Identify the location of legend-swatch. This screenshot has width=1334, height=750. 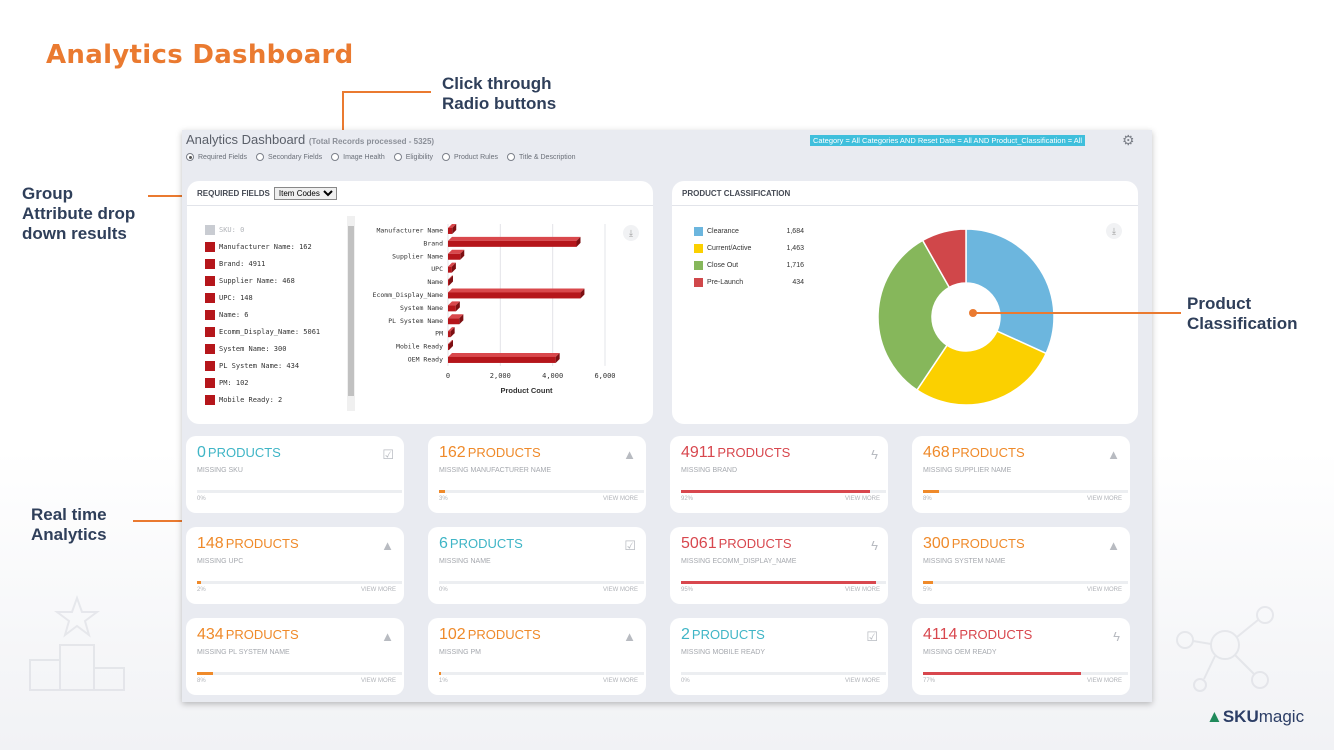
(698, 265).